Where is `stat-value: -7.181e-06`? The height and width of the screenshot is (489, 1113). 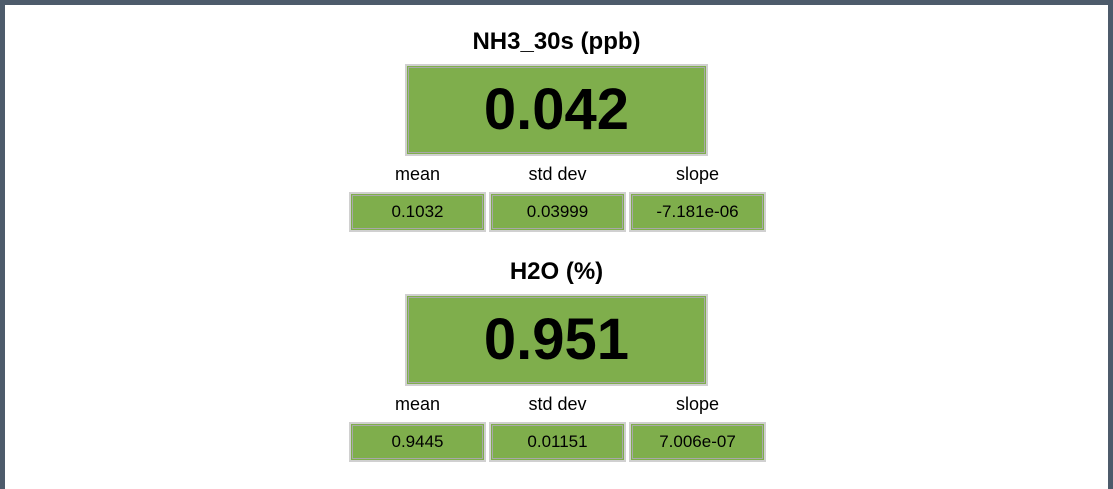
stat-value: -7.181e-06 is located at coordinates (697, 212).